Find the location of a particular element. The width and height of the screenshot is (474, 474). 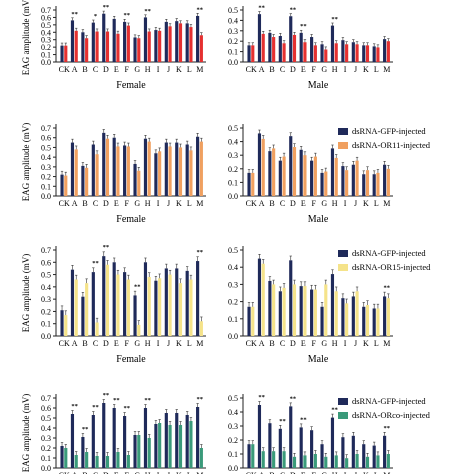

panel-row3-female-category-label: A is located at coordinates (75, 343).